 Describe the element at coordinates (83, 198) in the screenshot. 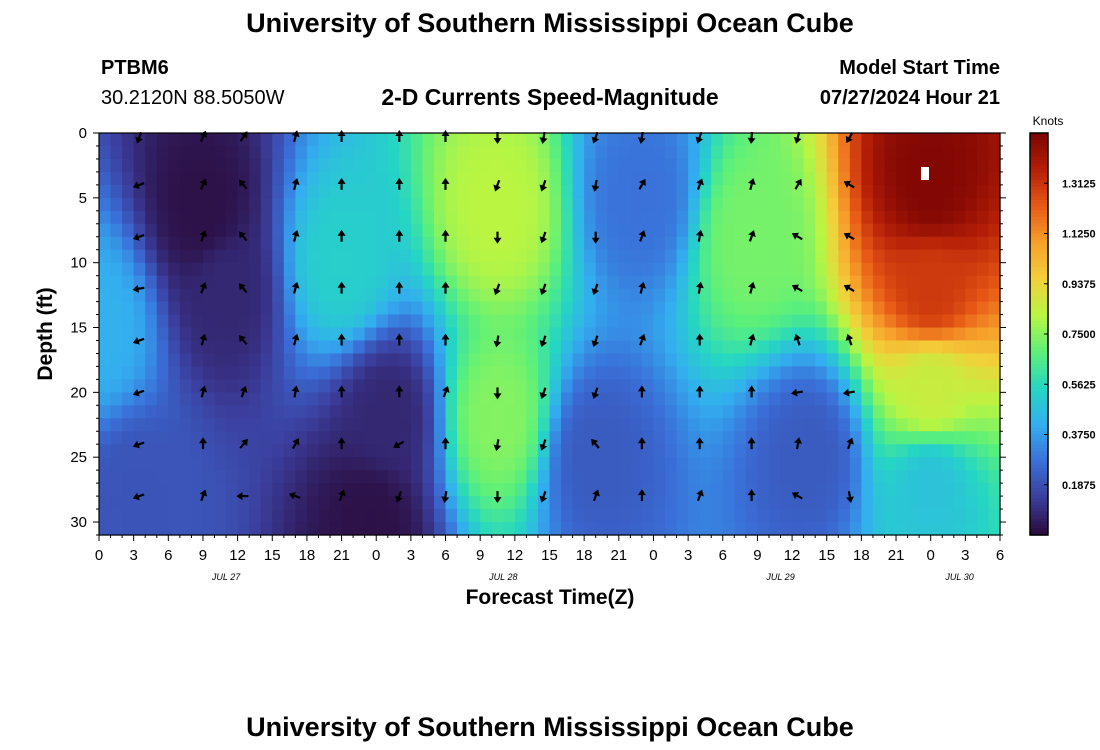

I see `y-tick-label: 5` at that location.